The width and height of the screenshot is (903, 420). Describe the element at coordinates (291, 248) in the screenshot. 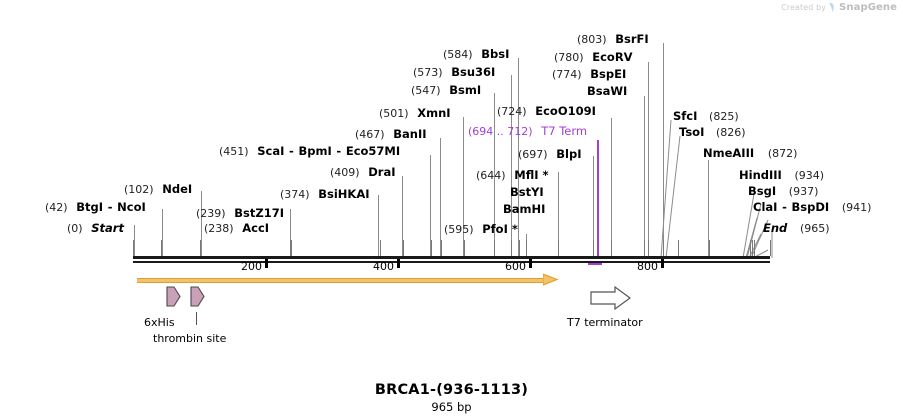

I see `ruler-site-tick-bstz17i` at that location.